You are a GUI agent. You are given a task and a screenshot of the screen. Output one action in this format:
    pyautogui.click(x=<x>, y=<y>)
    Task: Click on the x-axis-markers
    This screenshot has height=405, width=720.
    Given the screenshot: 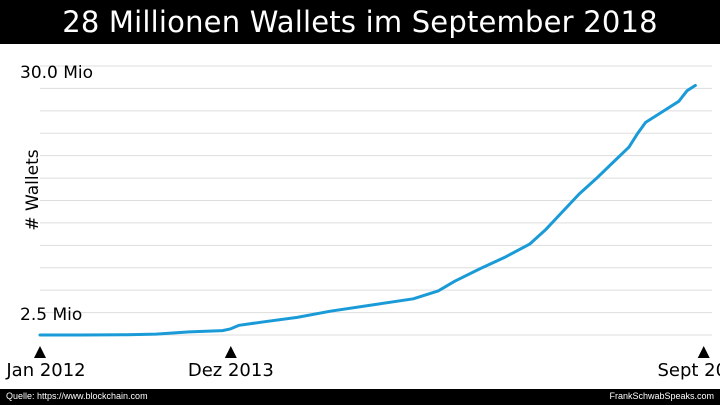 What is the action you would take?
    pyautogui.click(x=372, y=352)
    